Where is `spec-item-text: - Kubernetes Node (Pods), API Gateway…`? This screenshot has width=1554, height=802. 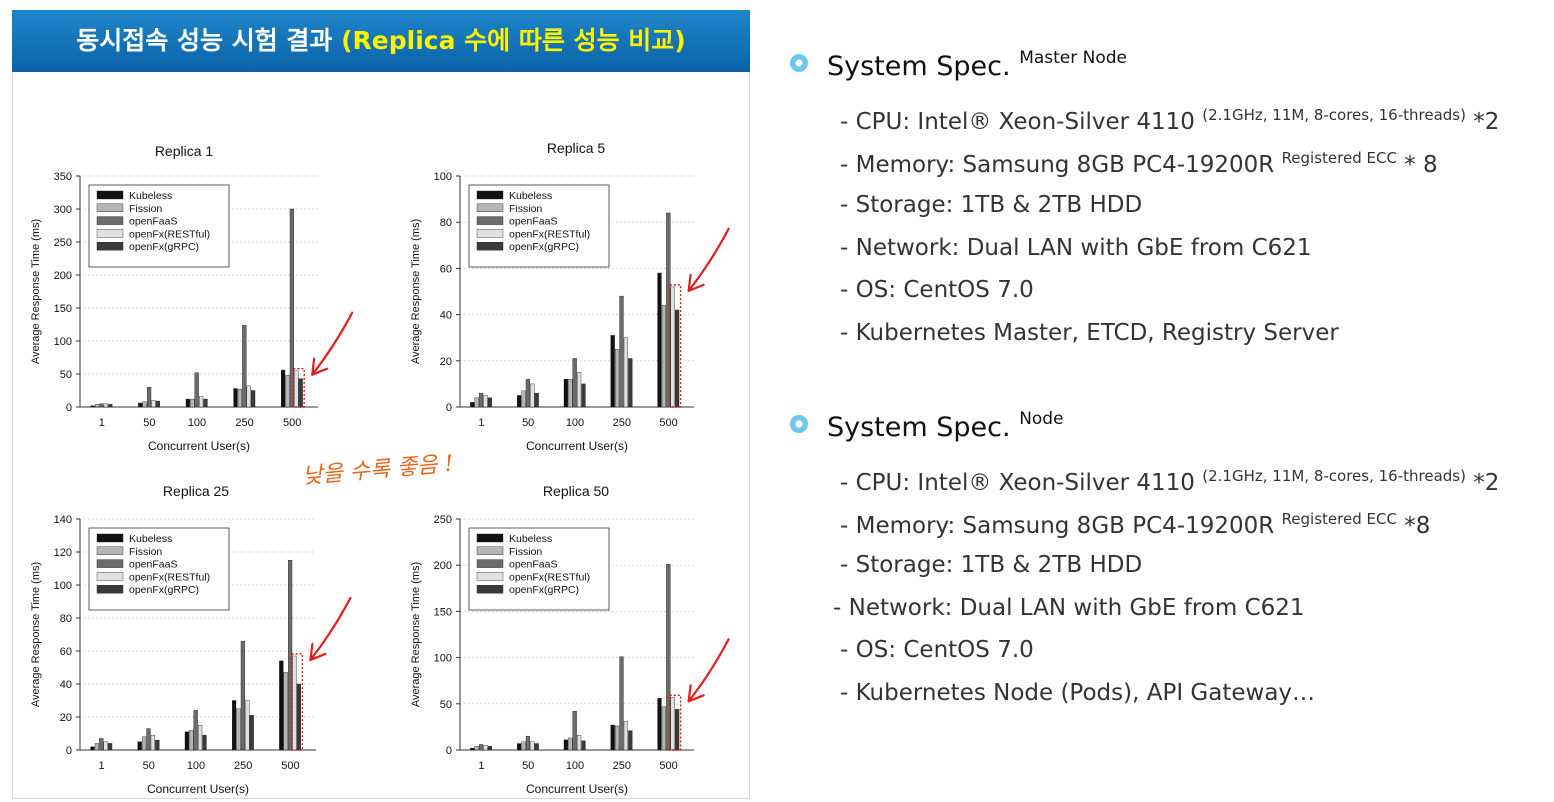
spec-item-text: - Kubernetes Node (Pods), API Gateway… is located at coordinates (1078, 693).